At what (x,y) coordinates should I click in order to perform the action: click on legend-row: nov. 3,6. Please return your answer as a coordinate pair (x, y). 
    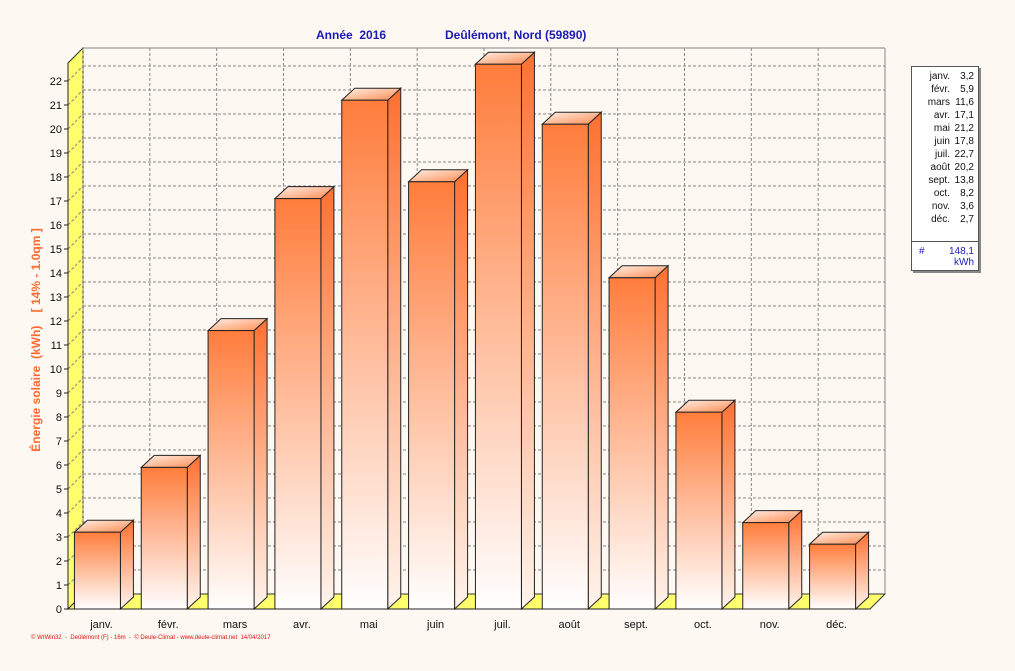
    Looking at the image, I should click on (943, 207).